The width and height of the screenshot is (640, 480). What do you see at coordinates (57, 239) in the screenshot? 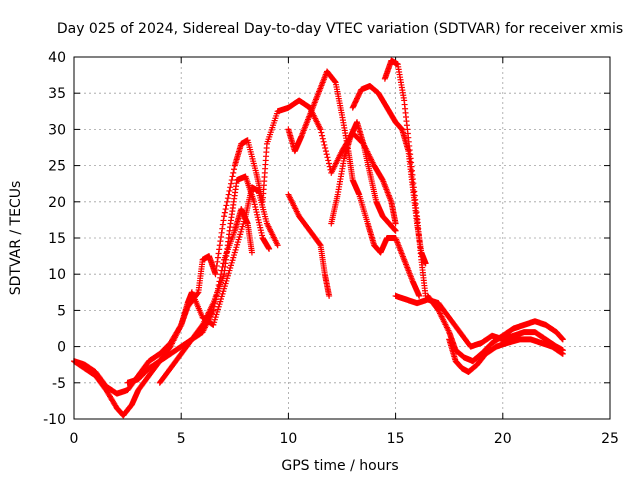
I see `y-tick-label: 15` at bounding box center [57, 239].